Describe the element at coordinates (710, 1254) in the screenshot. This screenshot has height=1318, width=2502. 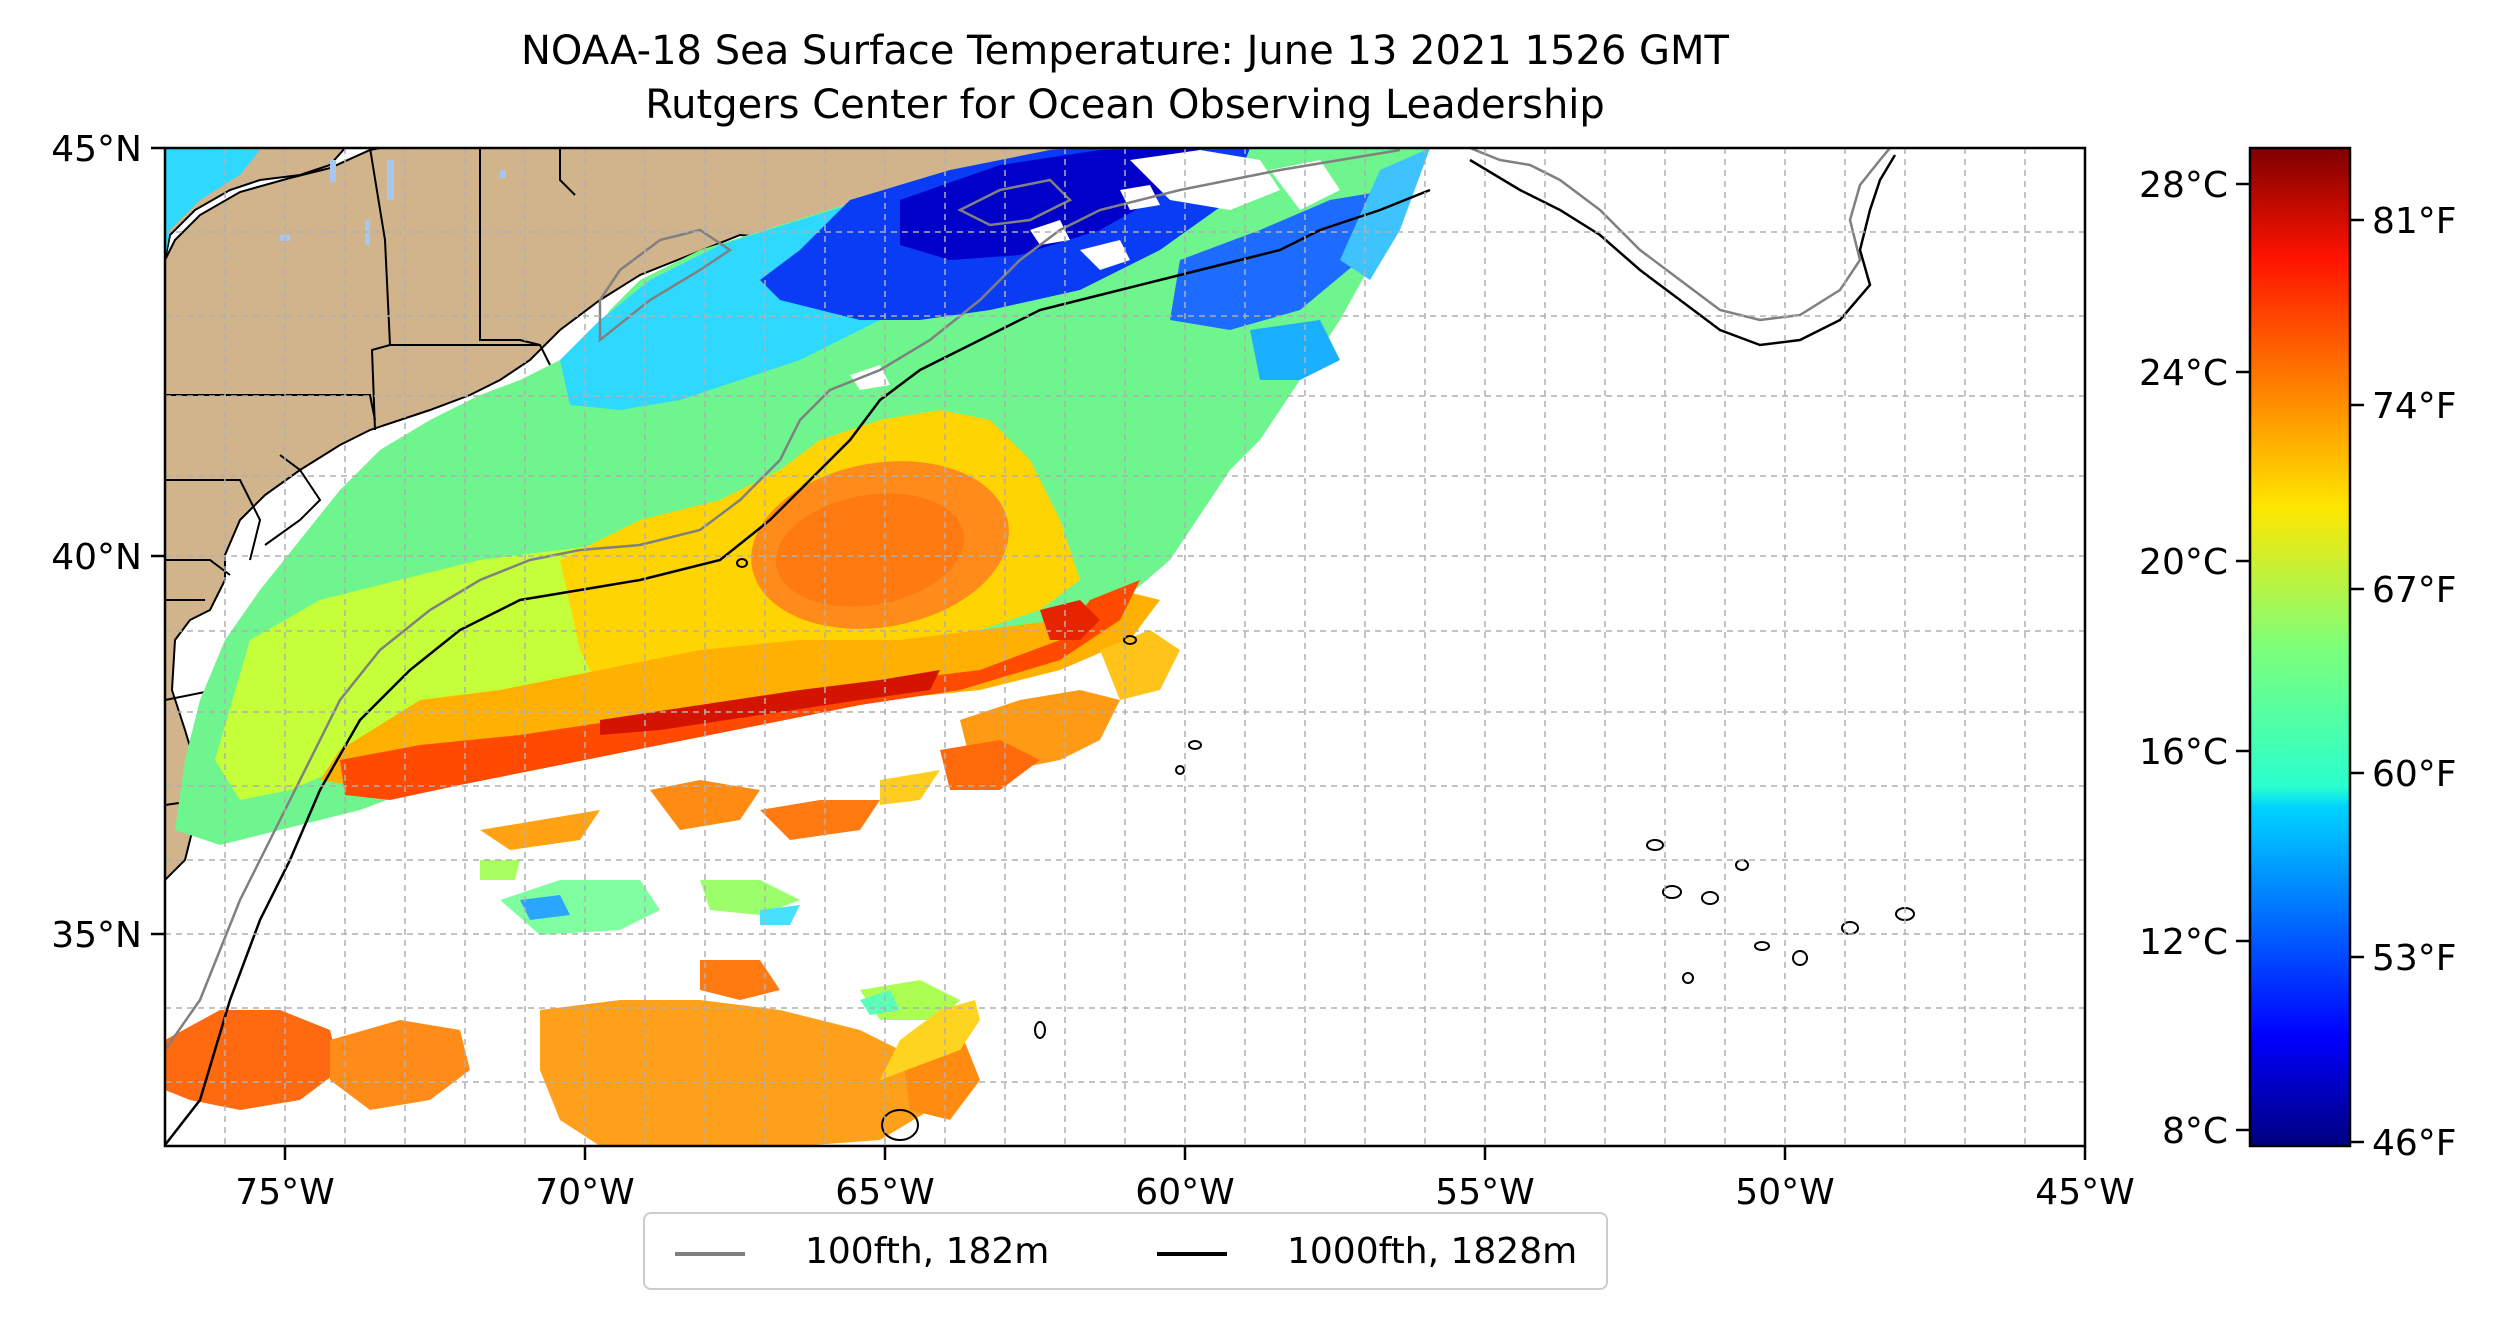
I see `legend-line-gray` at that location.